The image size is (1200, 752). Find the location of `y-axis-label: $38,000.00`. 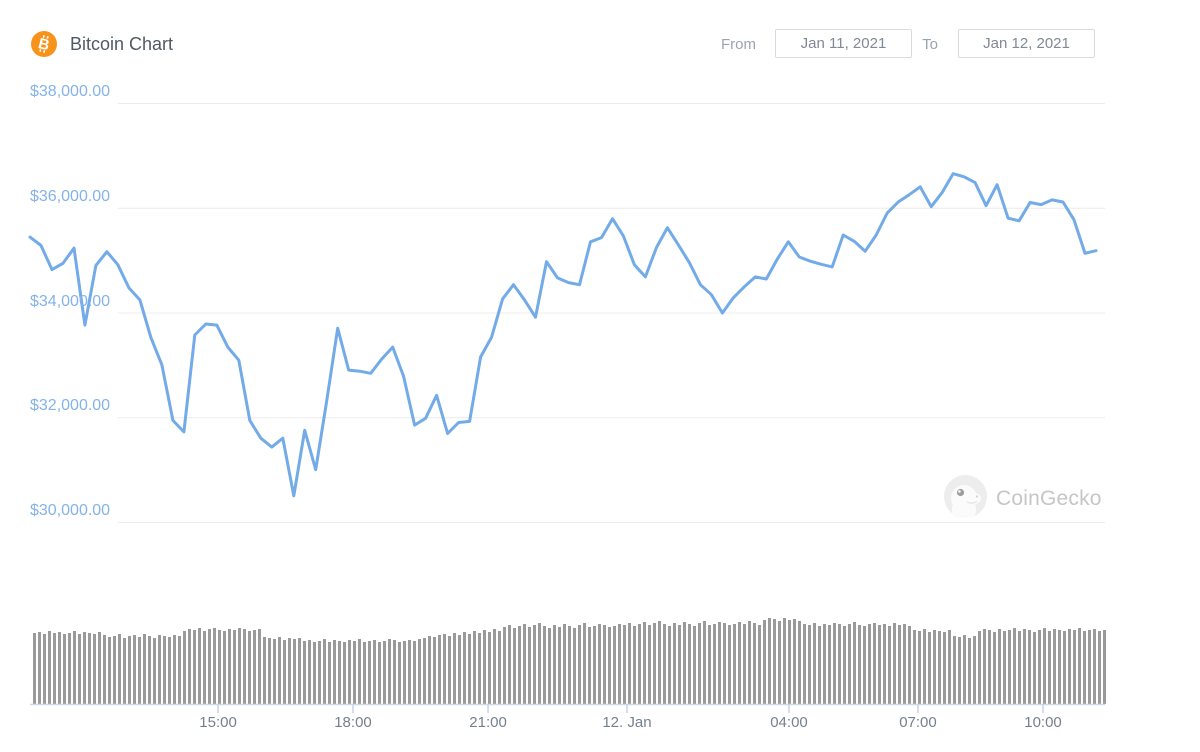

y-axis-label: $38,000.00 is located at coordinates (70, 91).